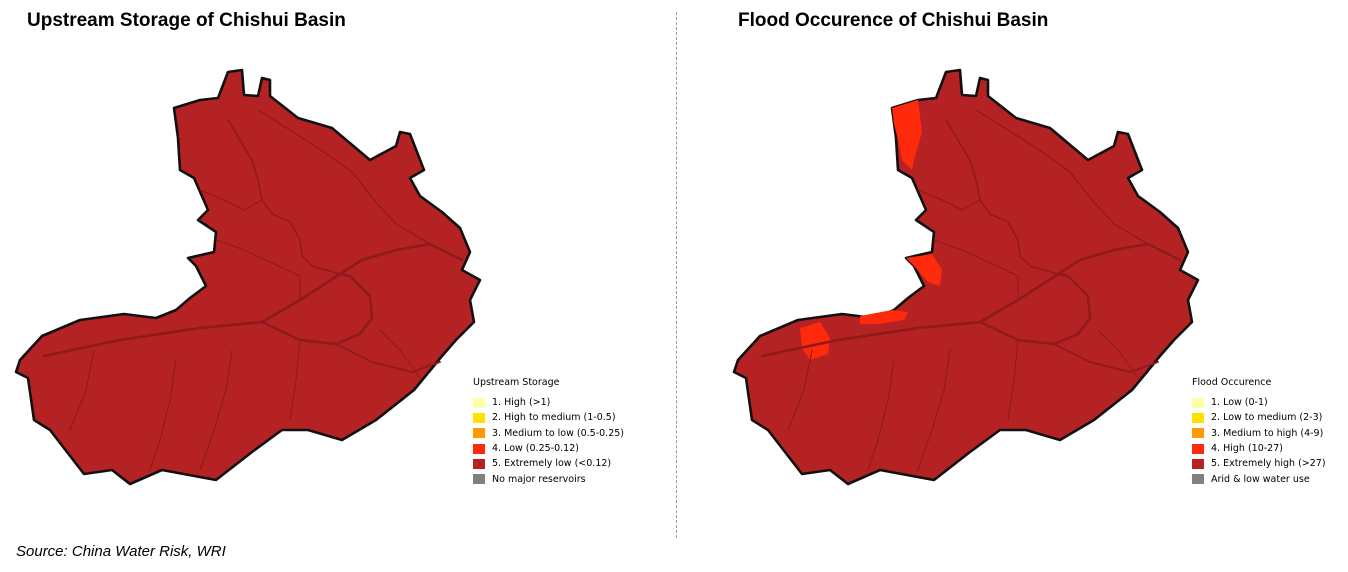  What do you see at coordinates (186, 20) in the screenshot?
I see `left-map-title: Upstream Storage of Chishui Basin` at bounding box center [186, 20].